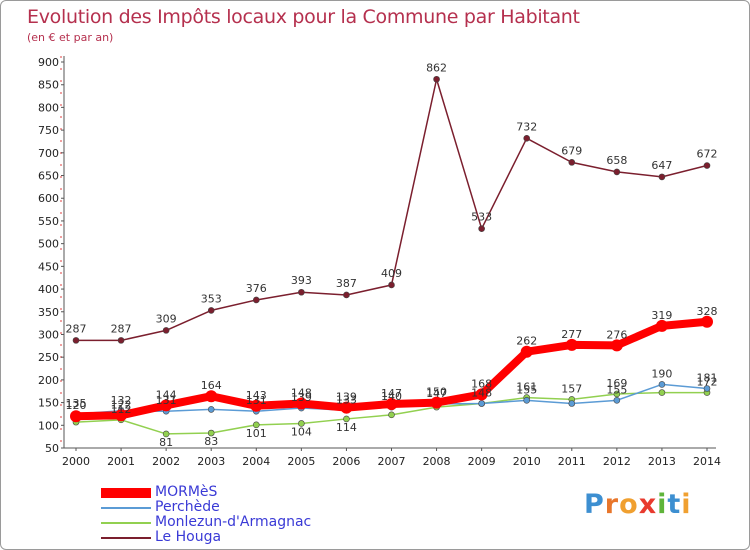 Image resolution: width=750 pixels, height=550 pixels. What do you see at coordinates (301, 461) in the screenshot?
I see `x-tick-label: 2005` at bounding box center [301, 461].